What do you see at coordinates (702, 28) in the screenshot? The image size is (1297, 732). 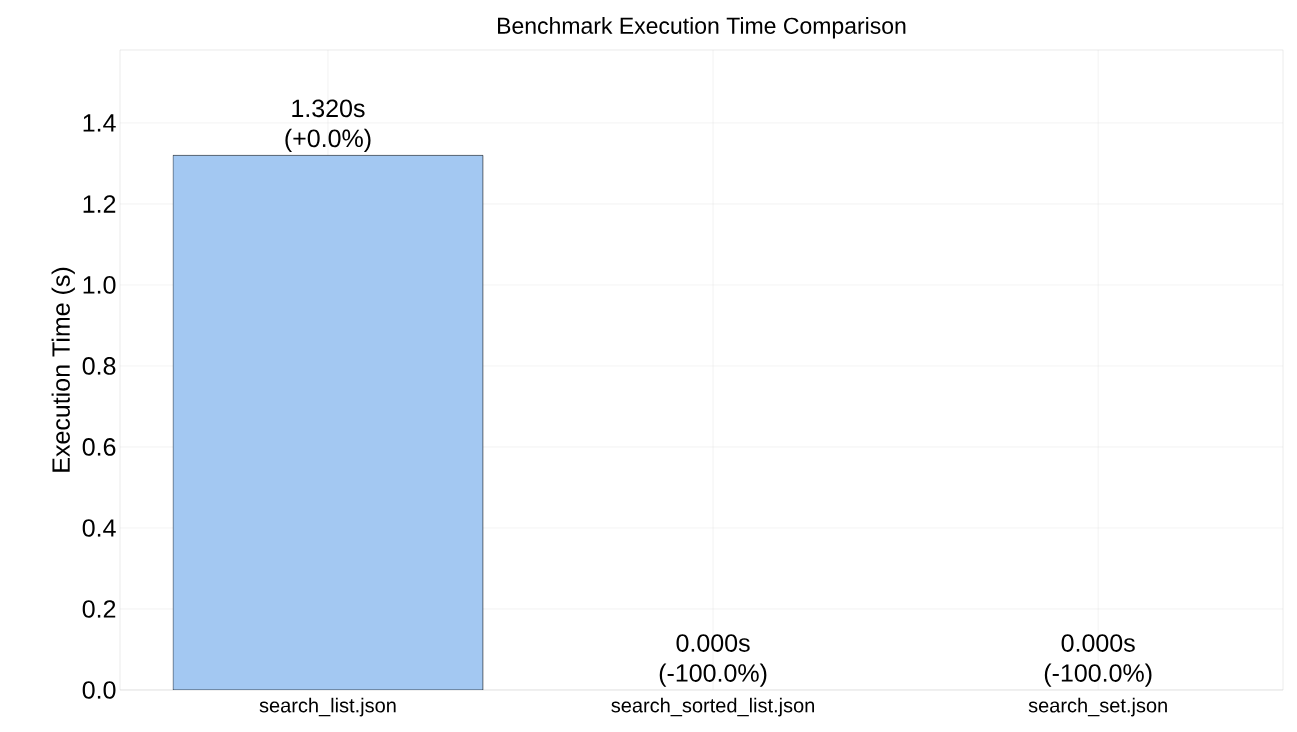 I see `chart-title: Benchmark Execution Time Comparison` at bounding box center [702, 28].